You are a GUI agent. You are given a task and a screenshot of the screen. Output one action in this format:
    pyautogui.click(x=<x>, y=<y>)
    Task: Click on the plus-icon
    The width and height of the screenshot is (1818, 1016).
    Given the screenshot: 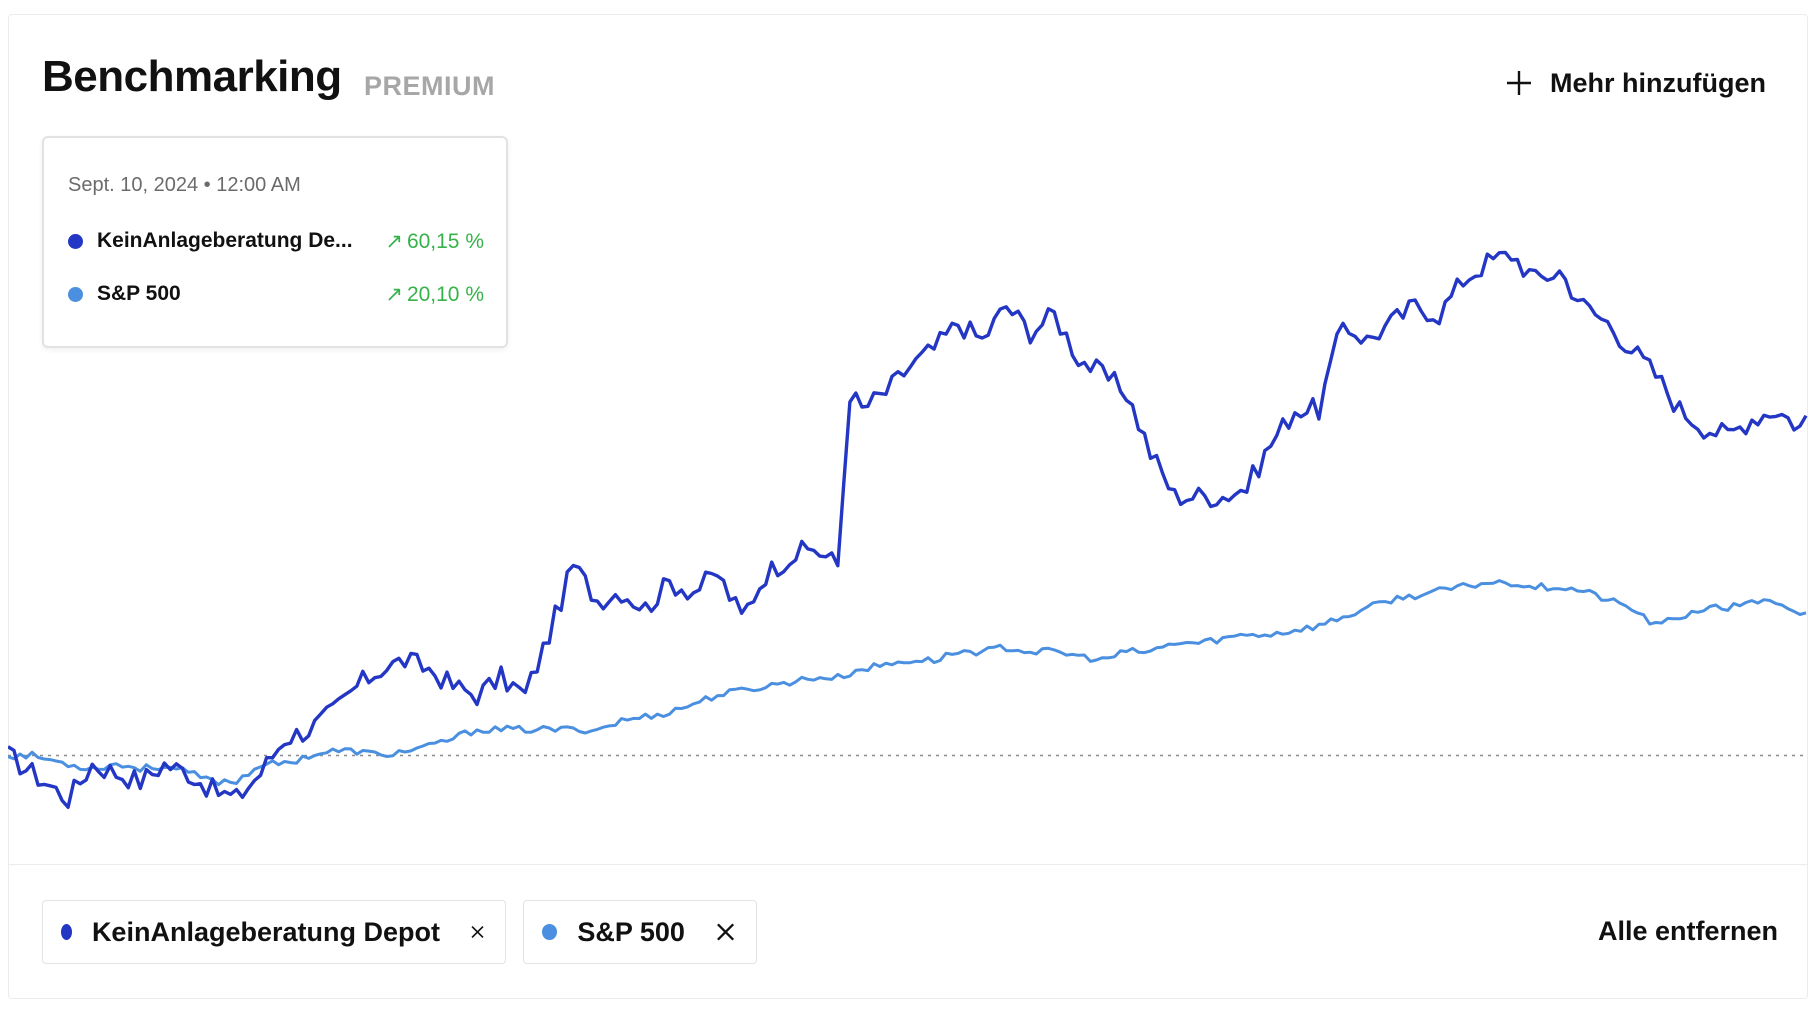 What is the action you would take?
    pyautogui.click(x=1519, y=83)
    